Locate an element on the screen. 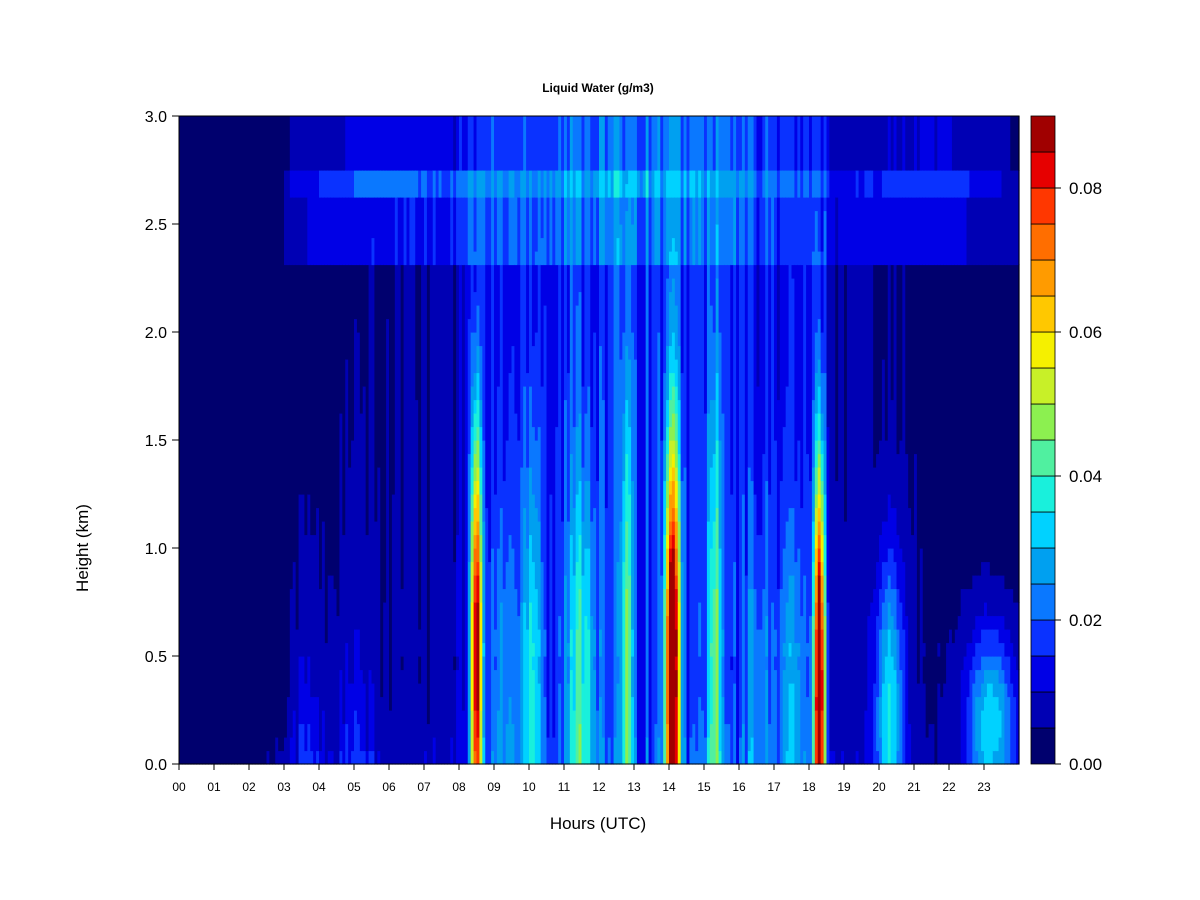  y-tick-label: 1.0 is located at coordinates (156, 549).